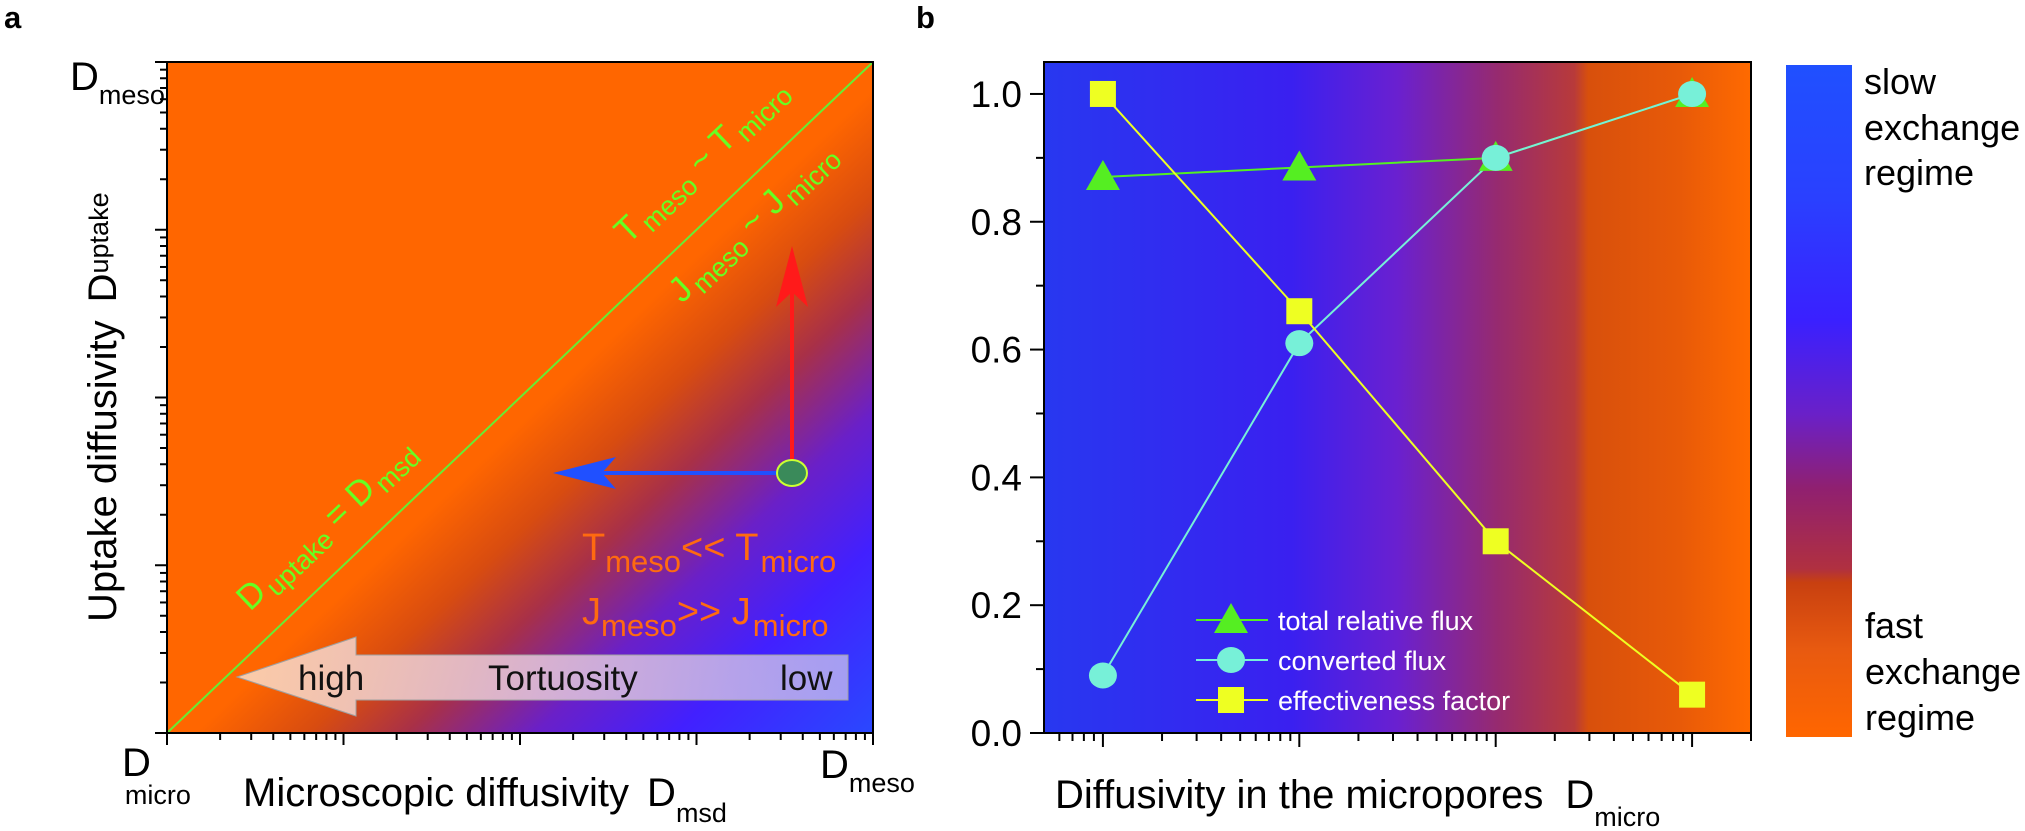  I want to click on y-tick-label: 0.4, so click(996, 477).